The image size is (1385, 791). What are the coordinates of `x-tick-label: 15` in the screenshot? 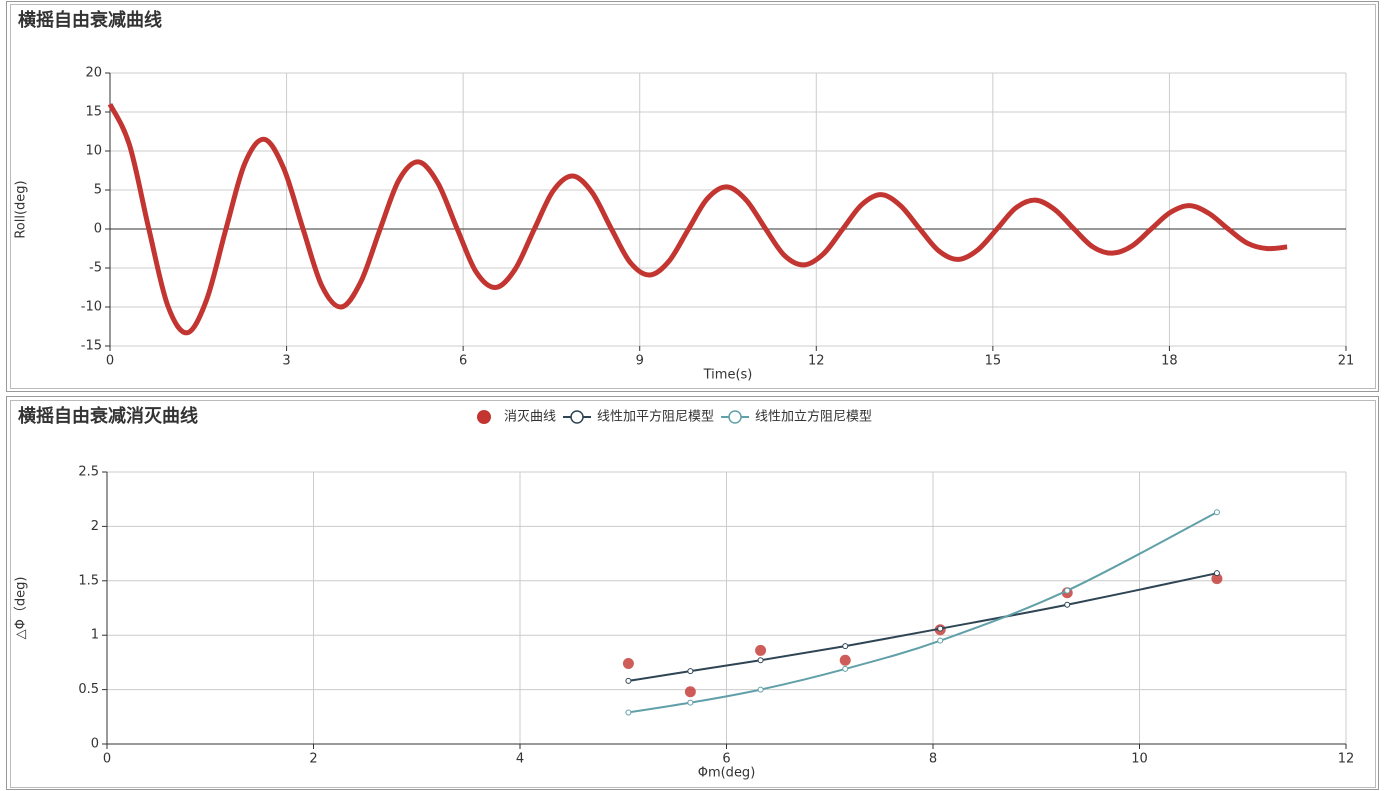 It's located at (993, 361).